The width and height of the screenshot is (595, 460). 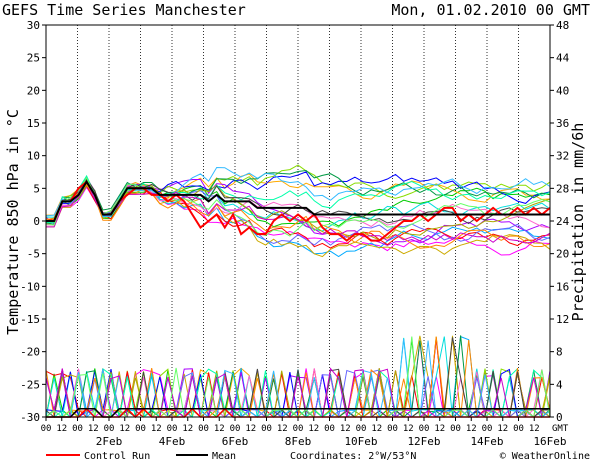 What do you see at coordinates (36, 221) in the screenshot?
I see `y-tick-label: 0` at bounding box center [36, 221].